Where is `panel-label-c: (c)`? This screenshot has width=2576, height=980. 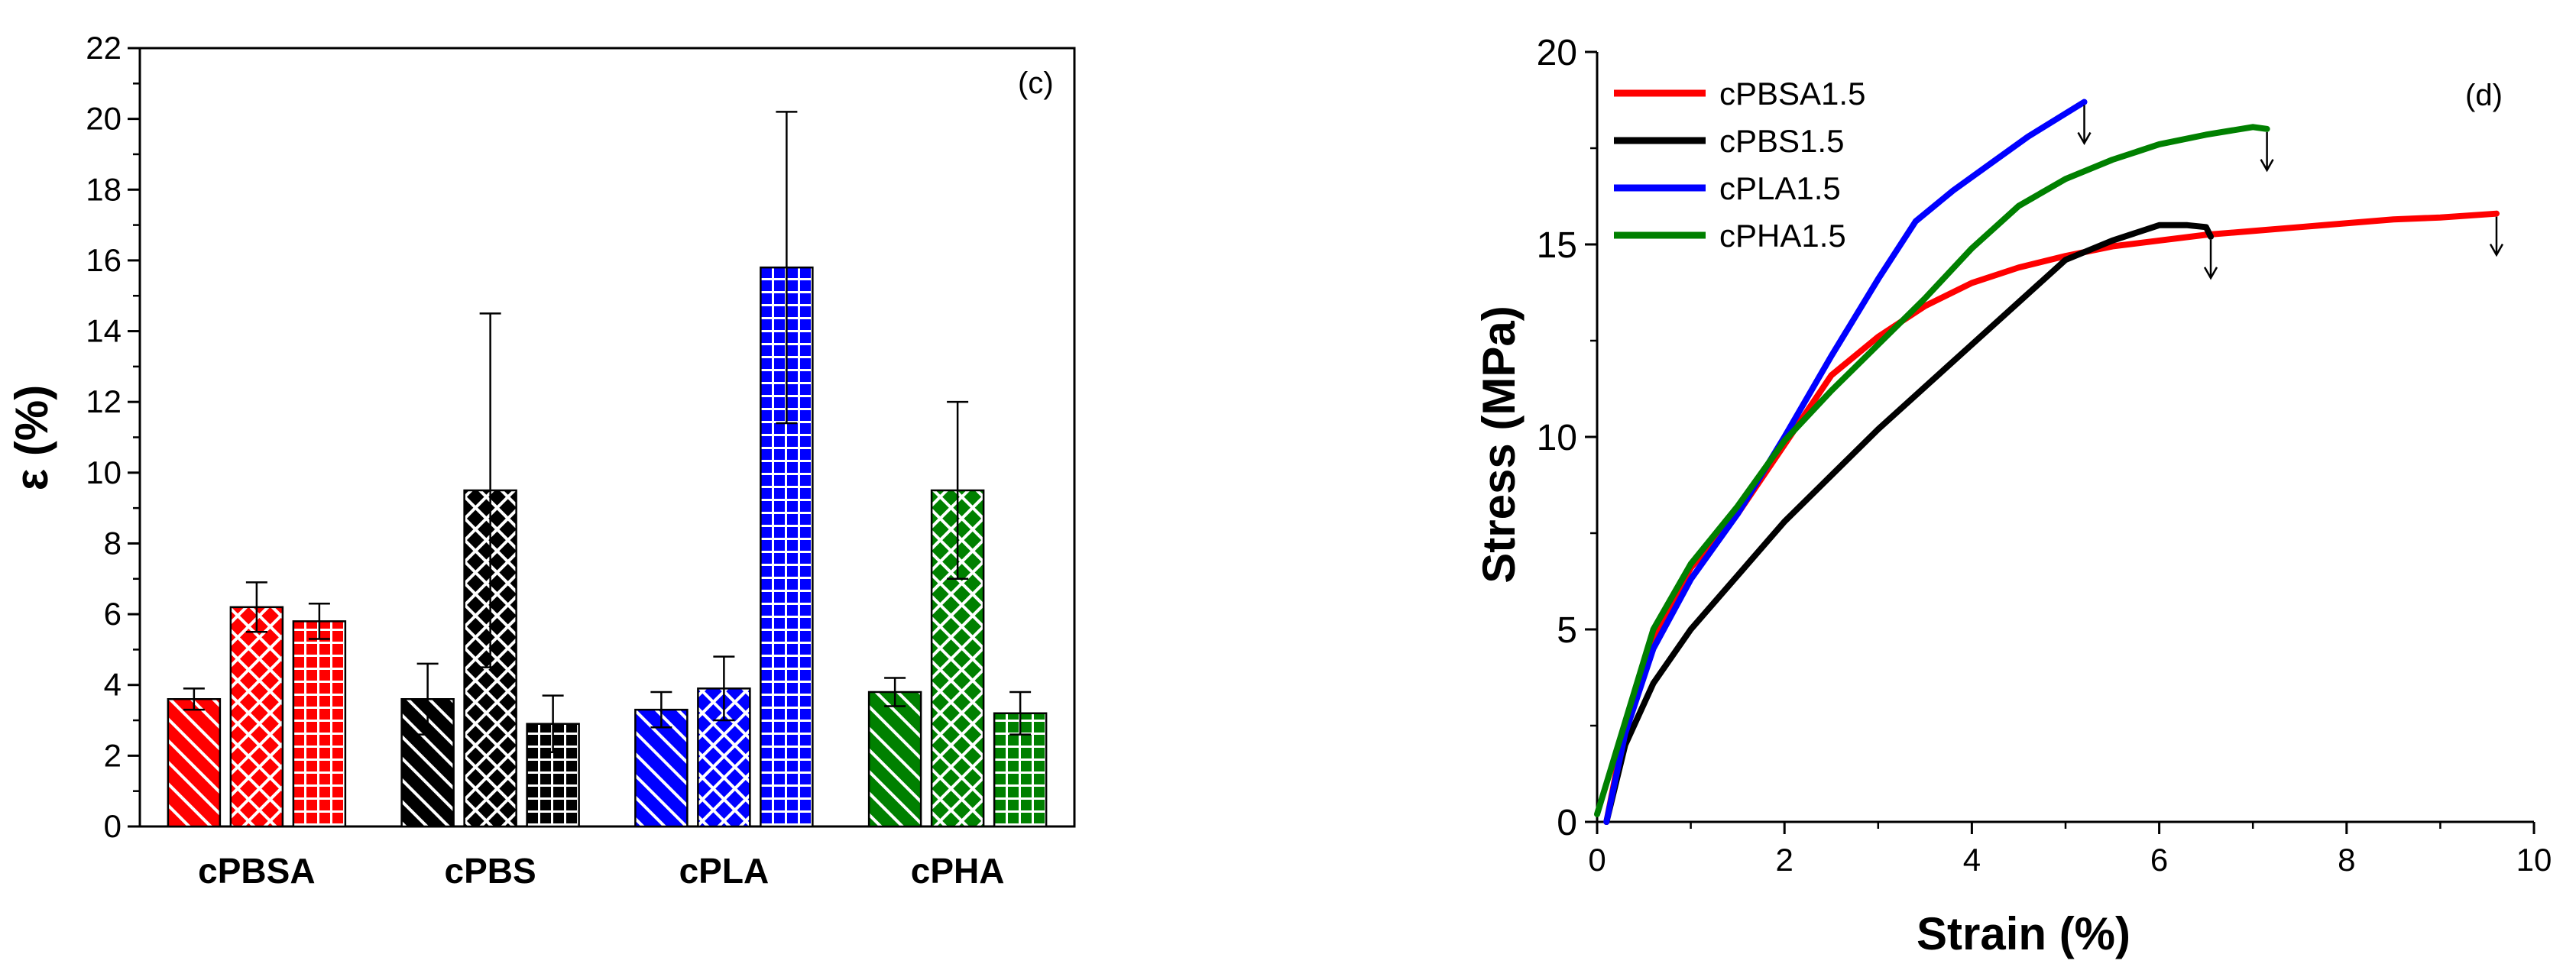
panel-label-c: (c) is located at coordinates (1036, 83).